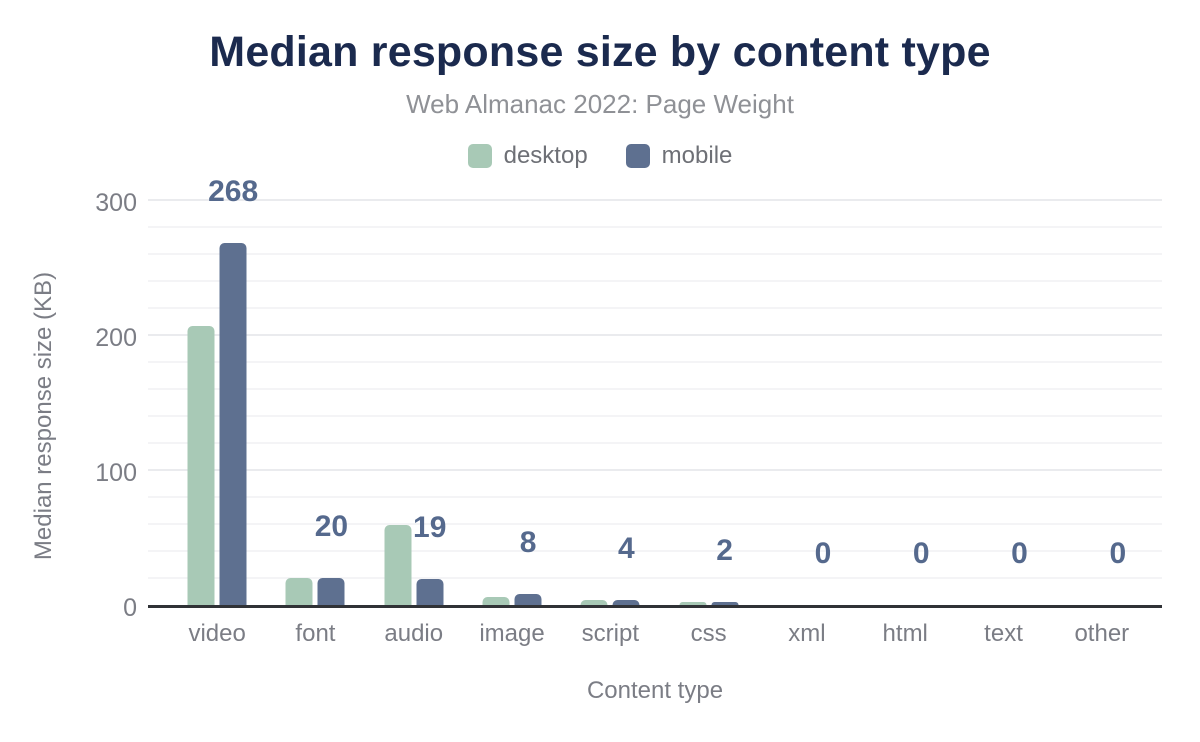  What do you see at coordinates (1003, 414) in the screenshot?
I see `category-text: 0 text` at bounding box center [1003, 414].